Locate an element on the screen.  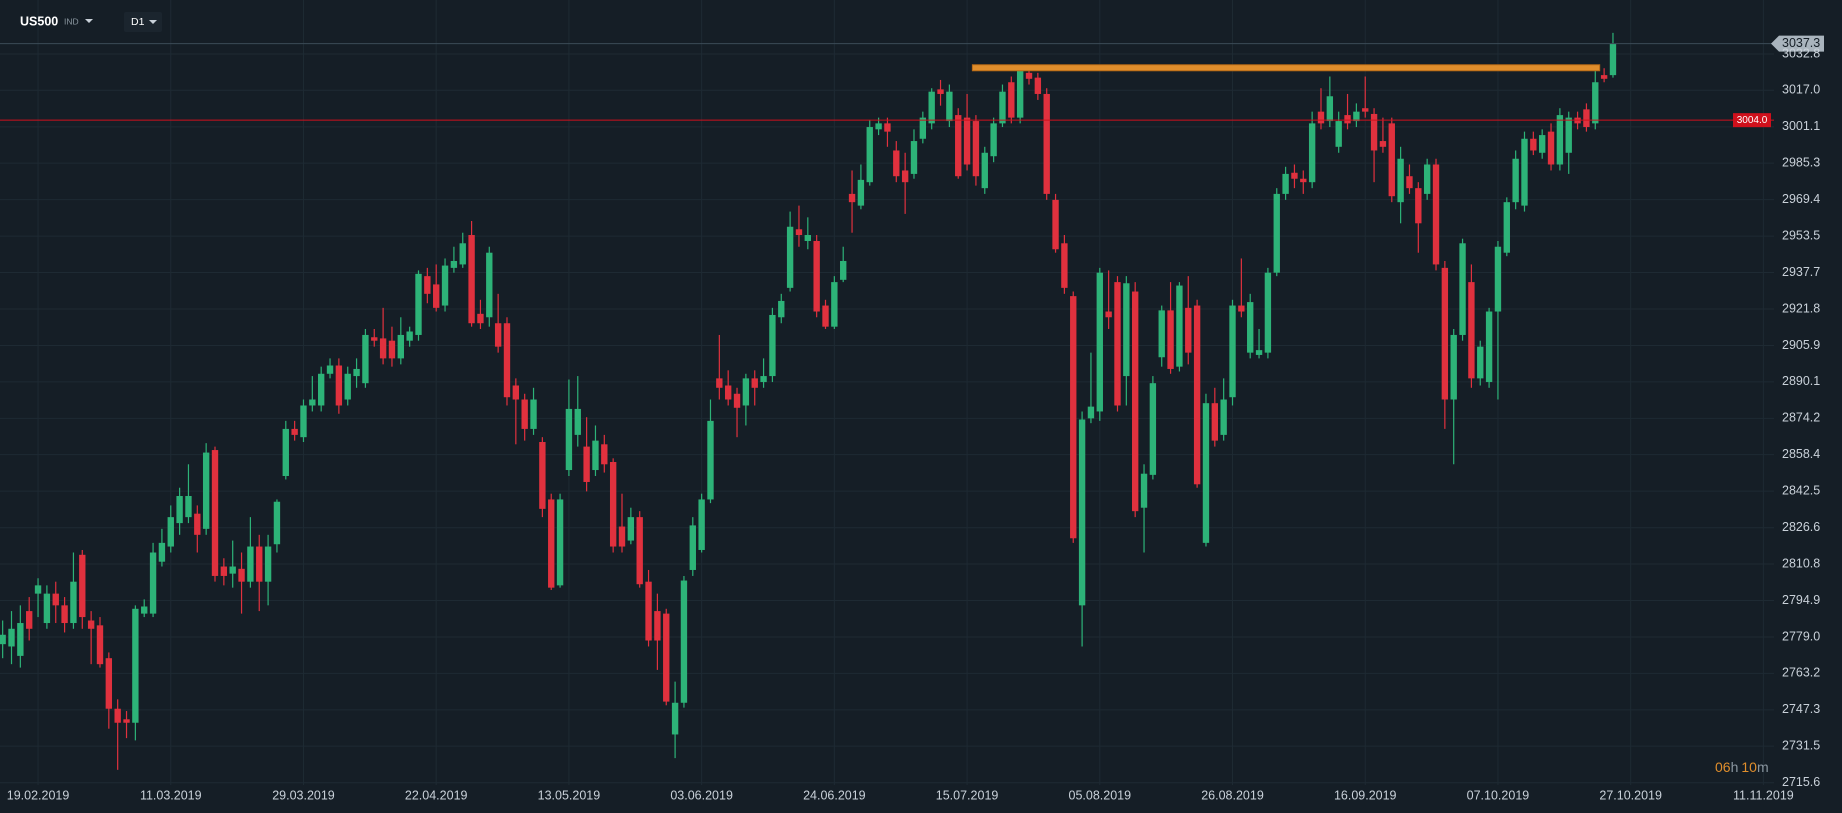
y-tick-label: 2763.2 is located at coordinates (1801, 673).